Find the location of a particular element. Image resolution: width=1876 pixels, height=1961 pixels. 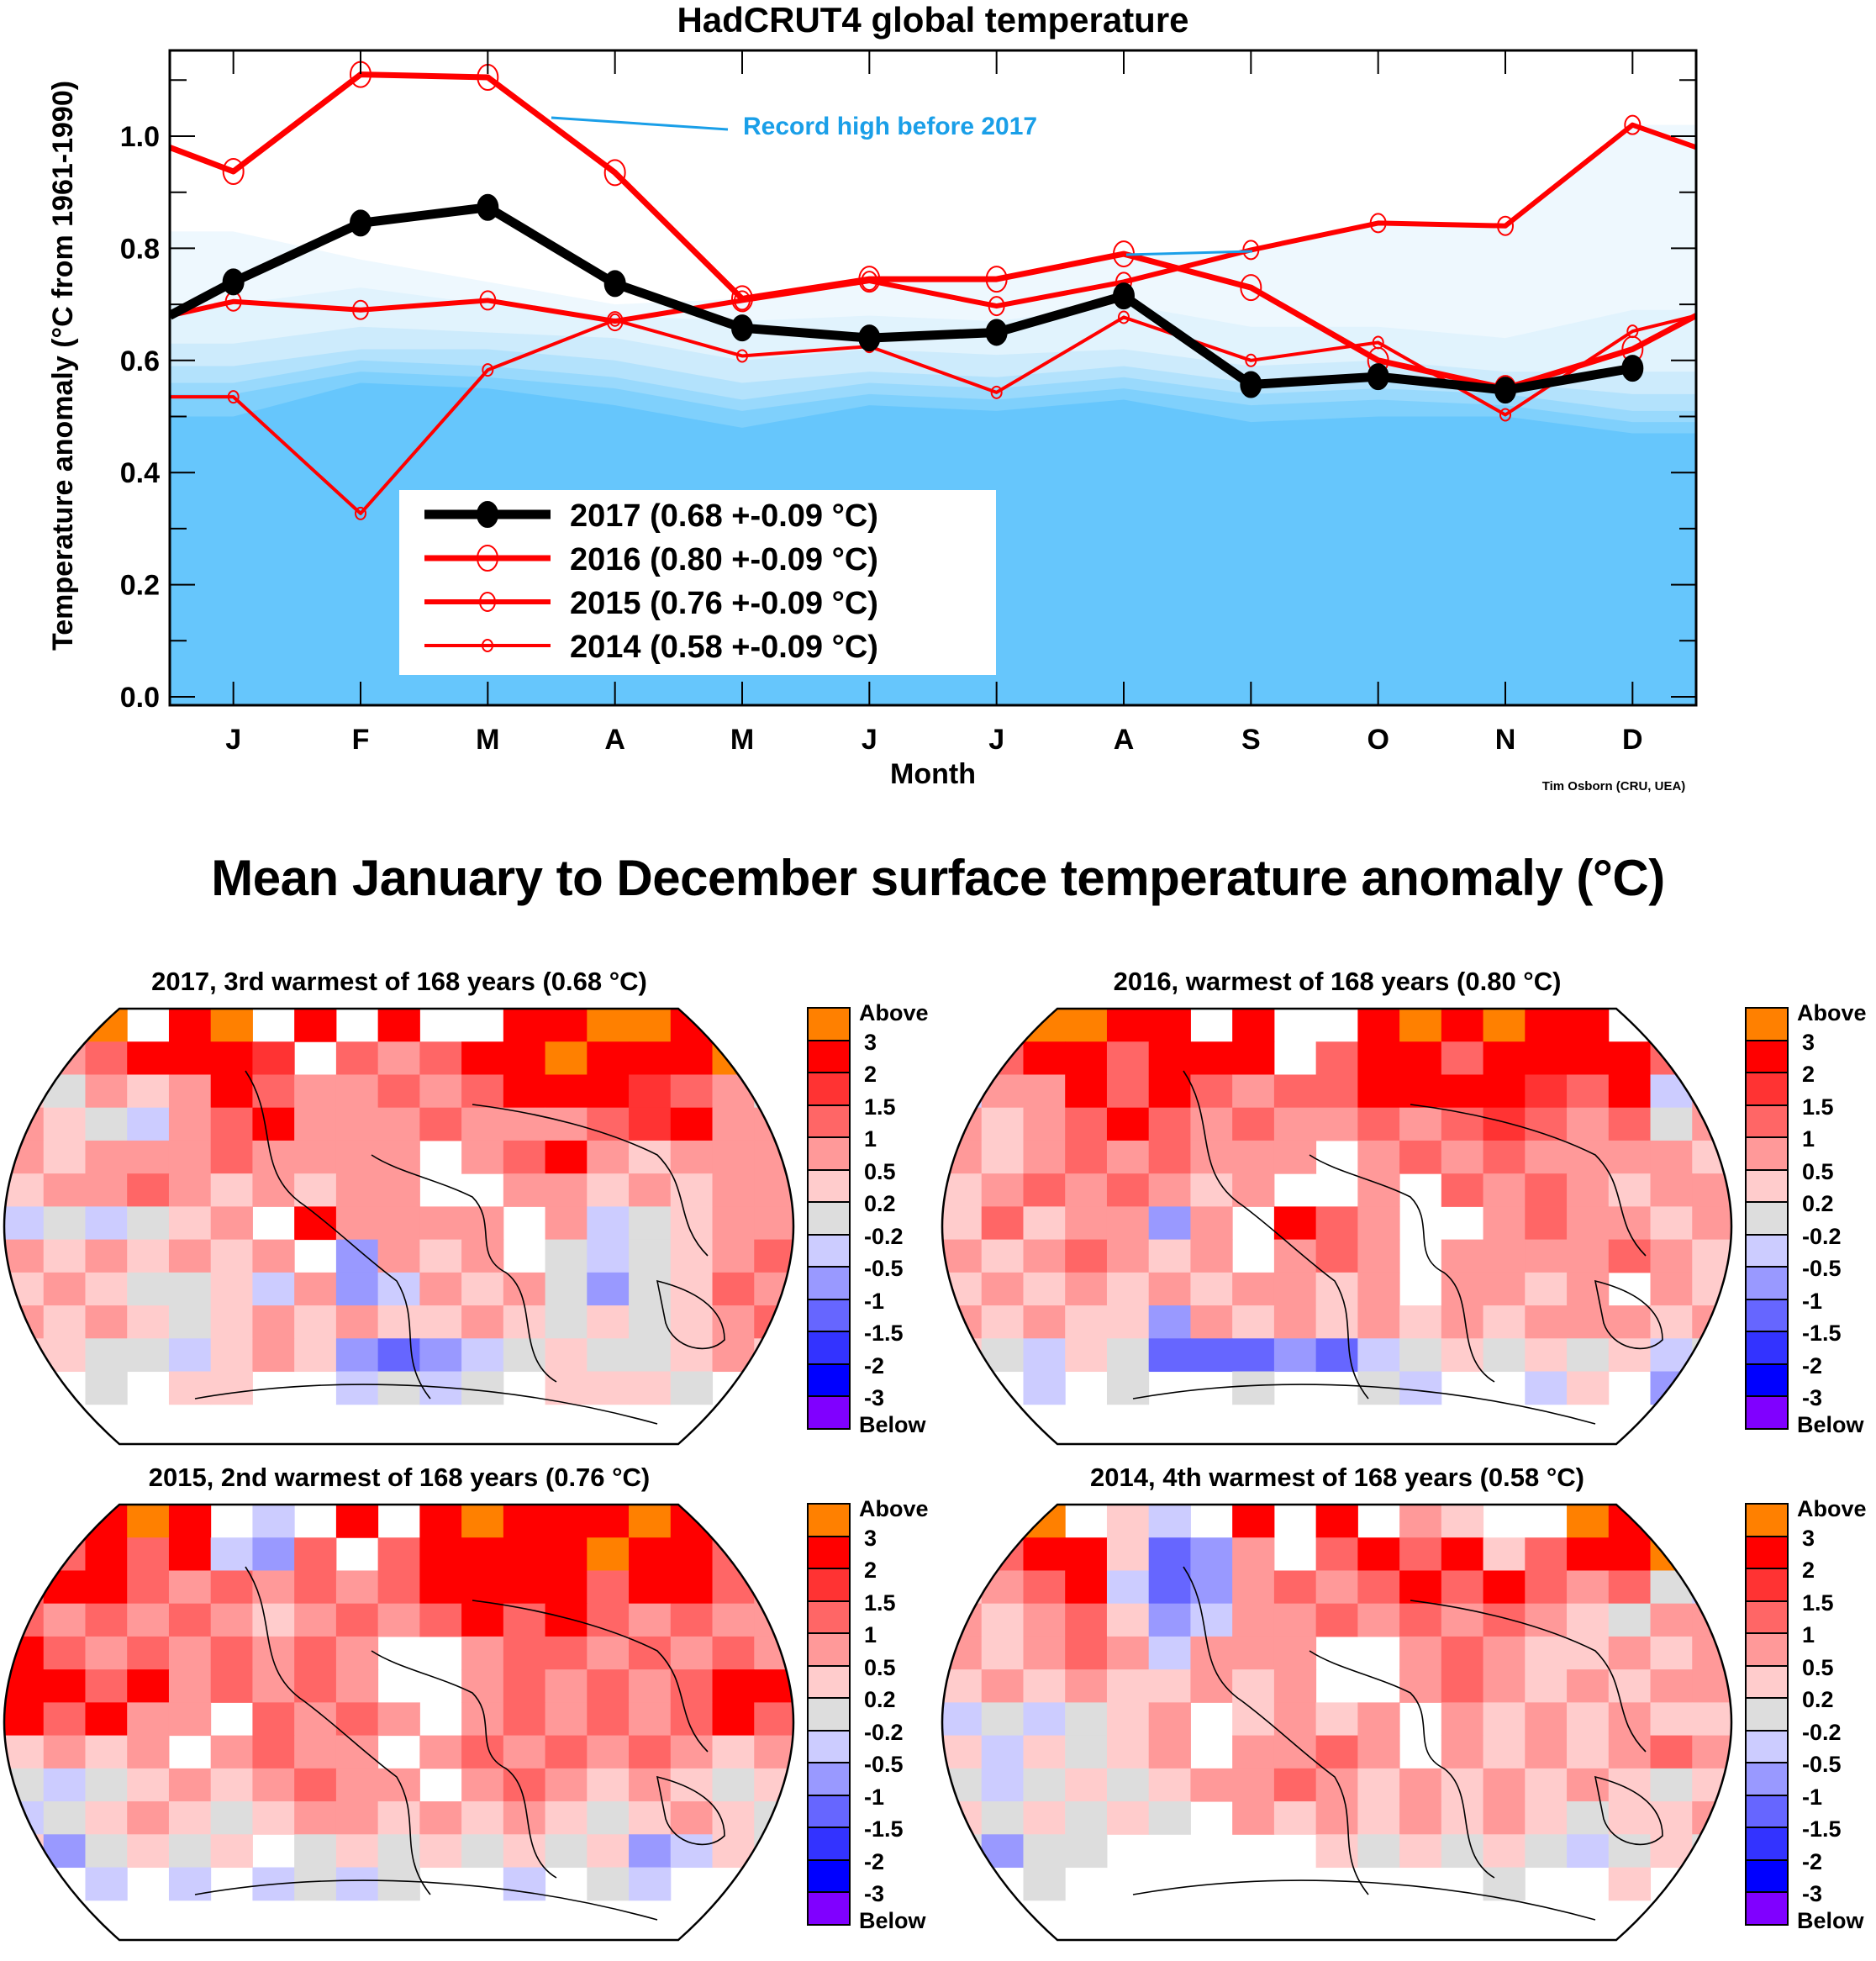

legend-label-2017: 2017 (0.68 +-0.09 °C) is located at coordinates (724, 516).